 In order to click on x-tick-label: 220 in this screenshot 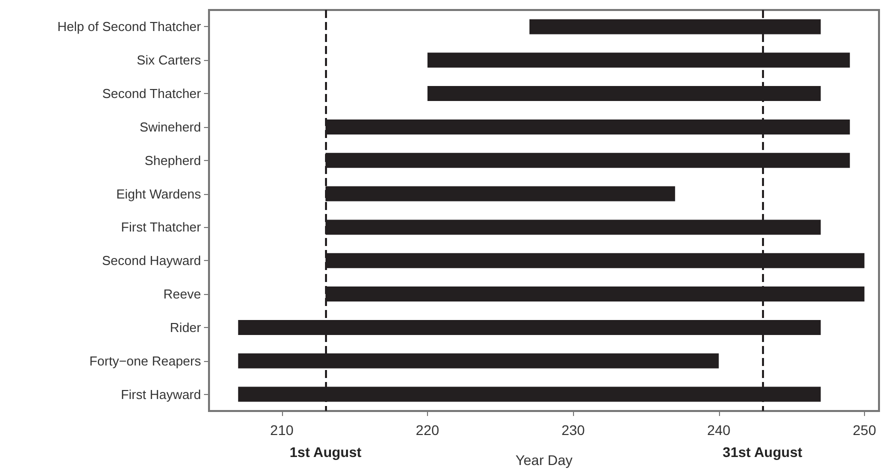, I will do `click(428, 430)`.